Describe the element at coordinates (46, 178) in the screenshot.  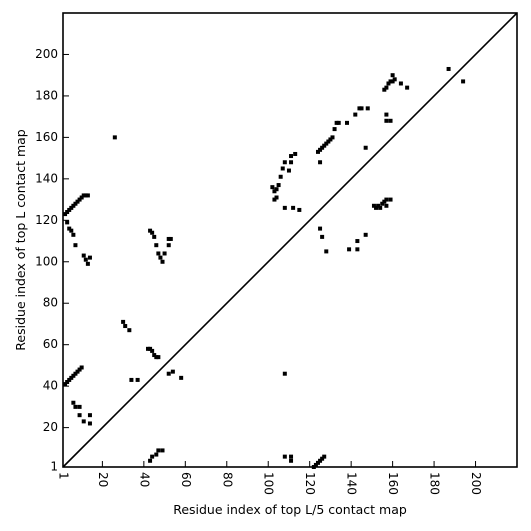
I see `y-tick-label: 140` at that location.